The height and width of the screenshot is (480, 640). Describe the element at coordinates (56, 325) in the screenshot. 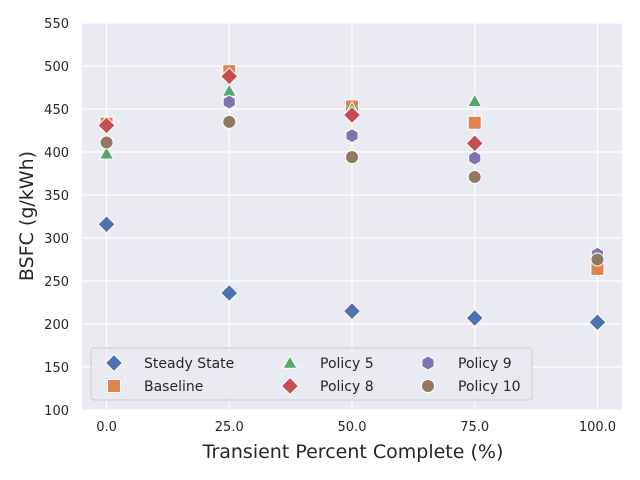

I see `y-tick-label: 200` at that location.